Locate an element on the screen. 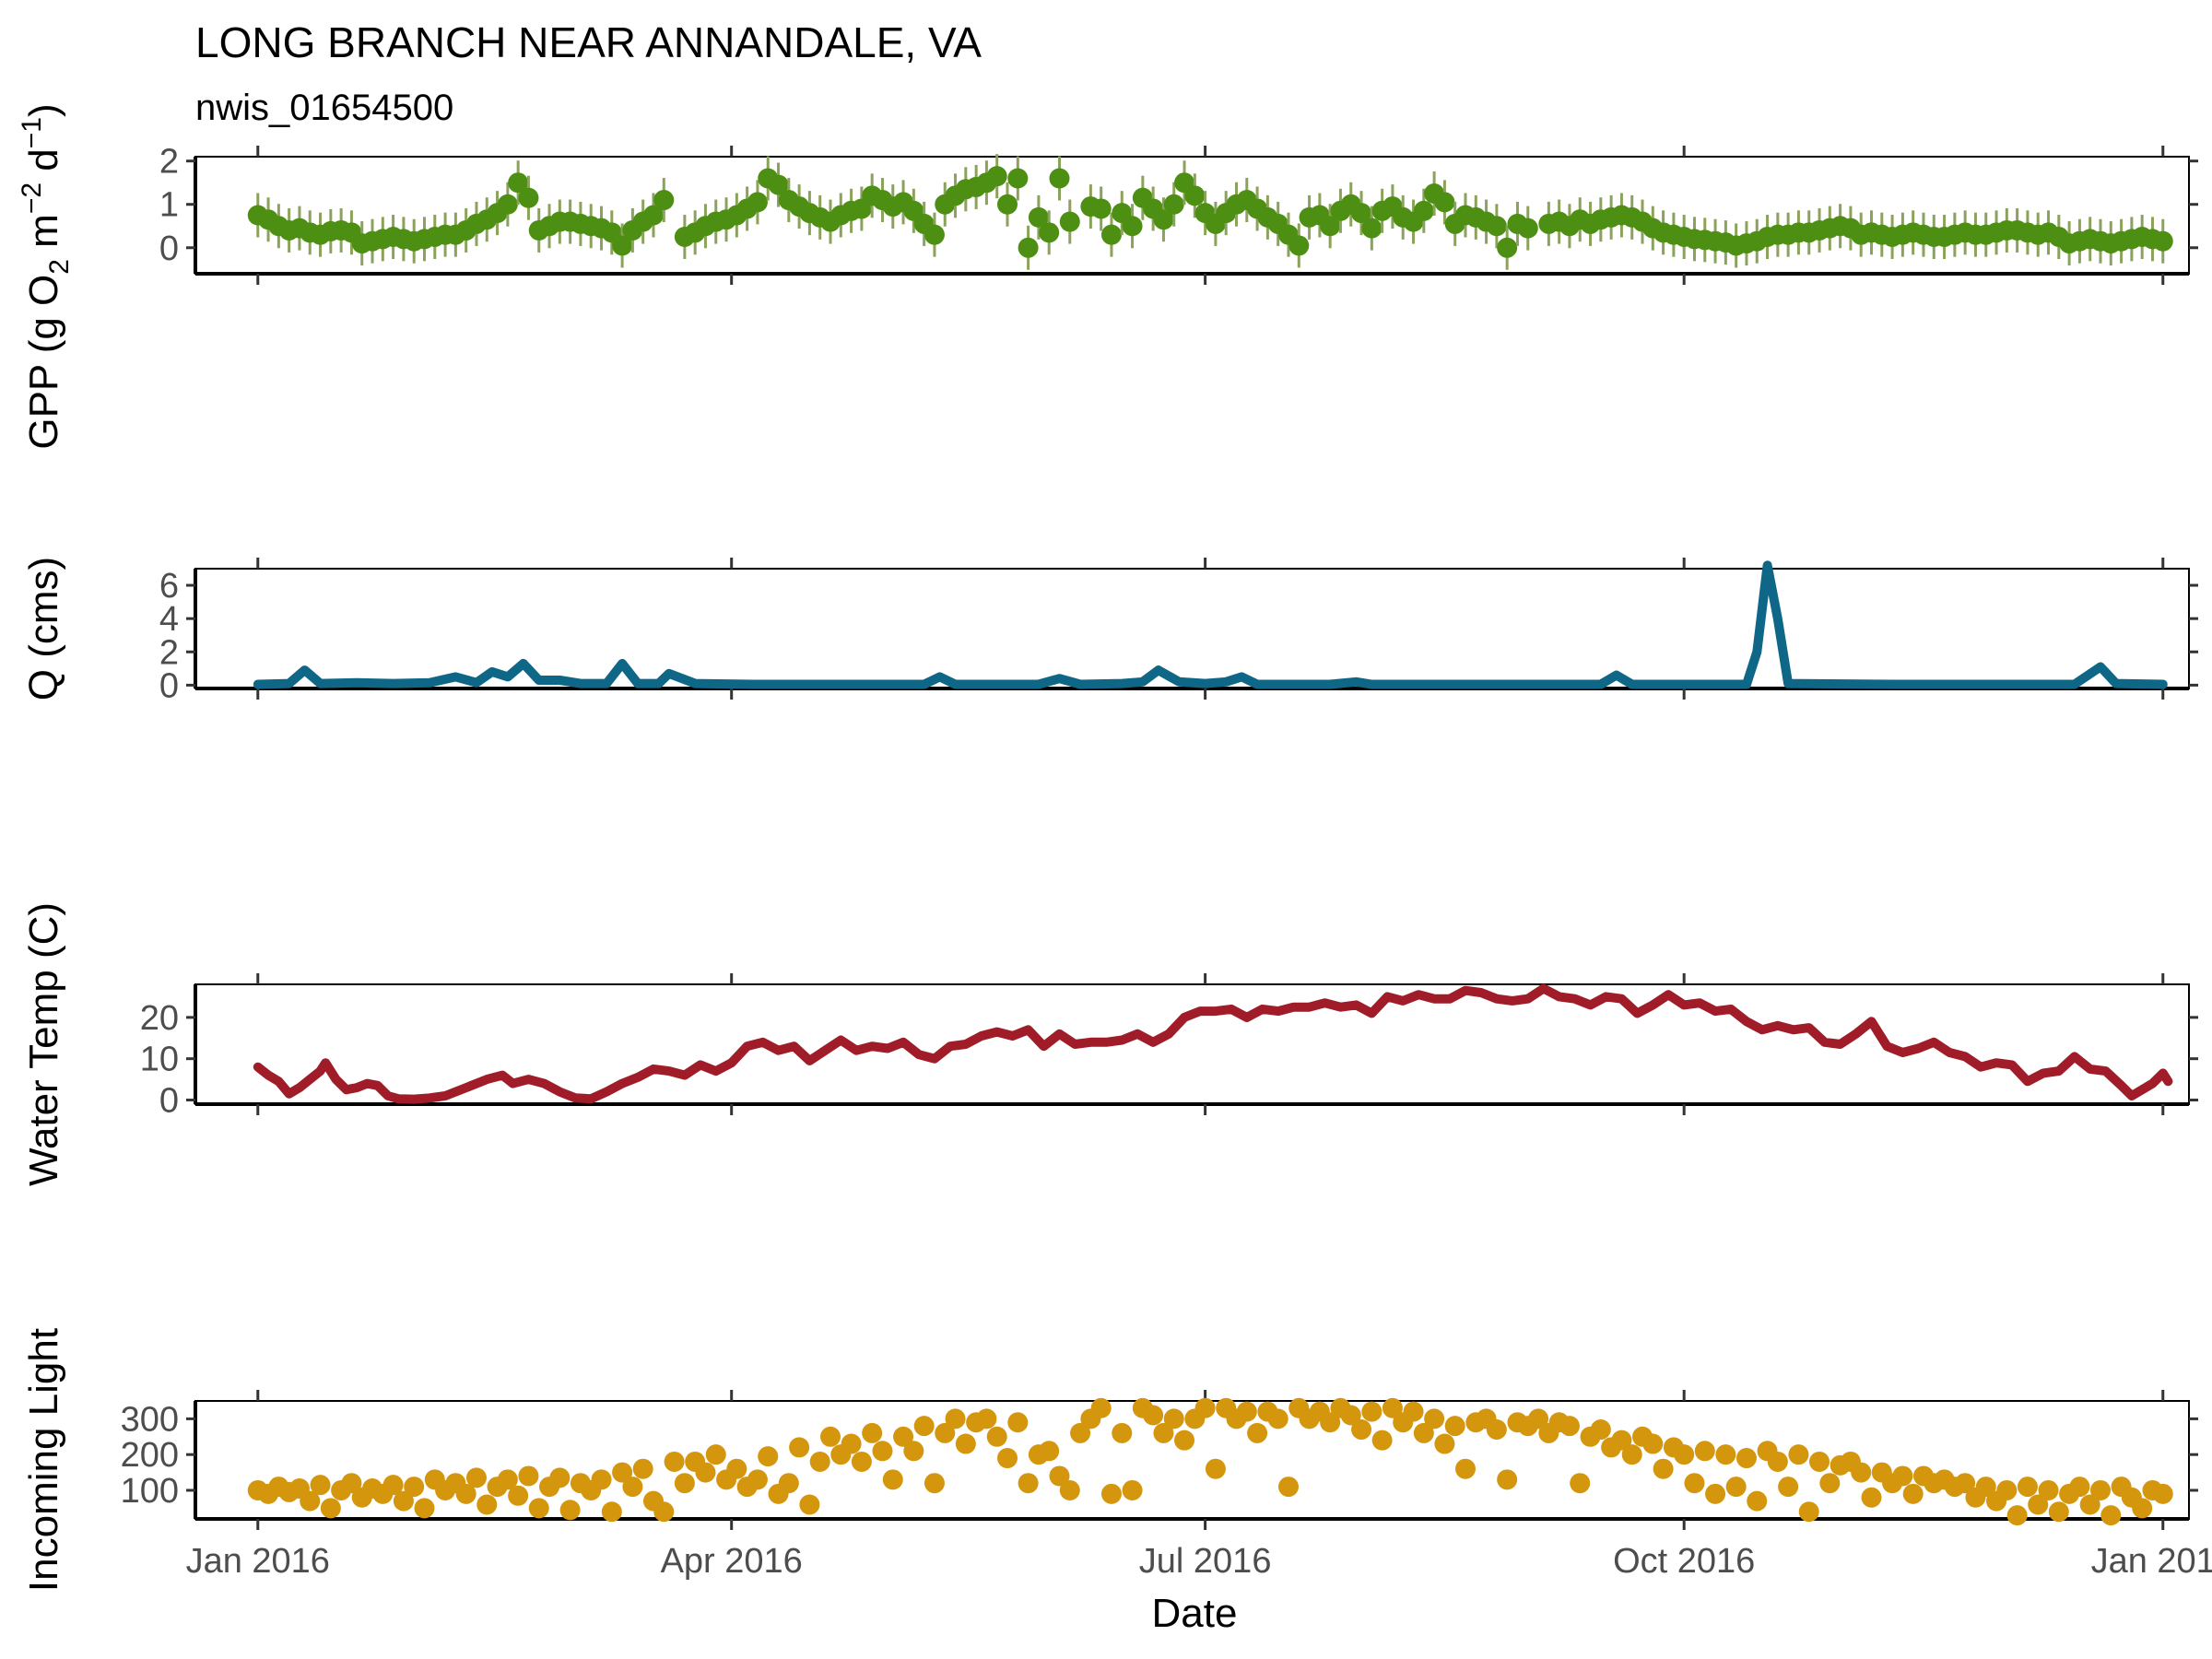  y-axis-label-part: d is located at coordinates (43, 165).